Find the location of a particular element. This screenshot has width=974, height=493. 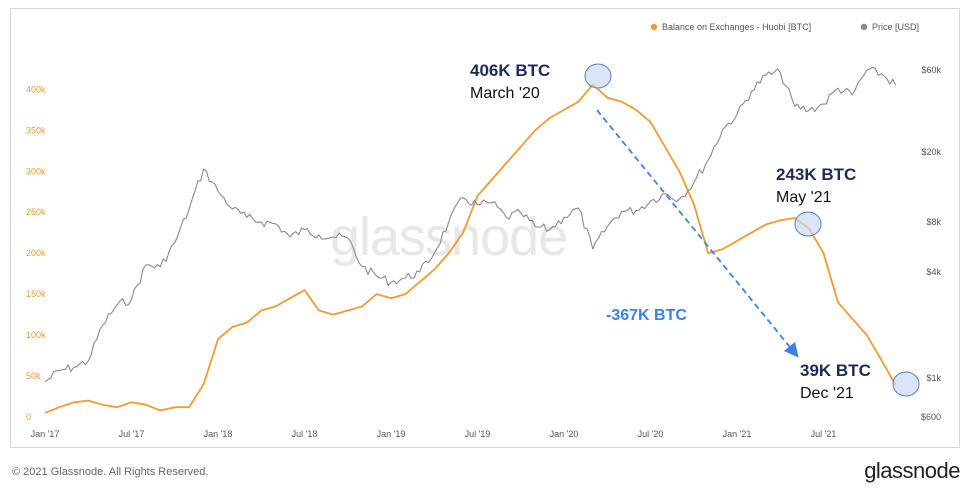

right-axis: $600 $1k $4k $8k $20k $60k is located at coordinates (931, 243).